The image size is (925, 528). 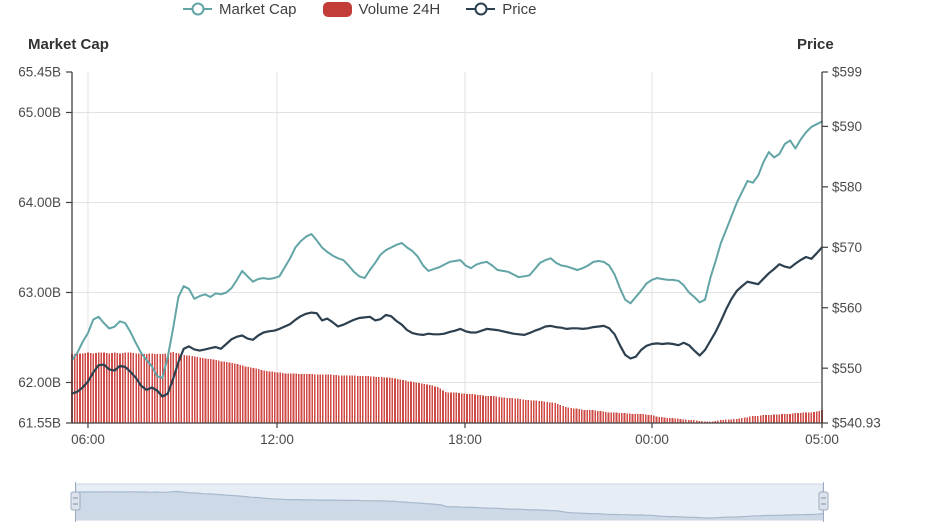 What do you see at coordinates (39, 292) in the screenshot?
I see `left-axis-tick-label: 63.00B` at bounding box center [39, 292].